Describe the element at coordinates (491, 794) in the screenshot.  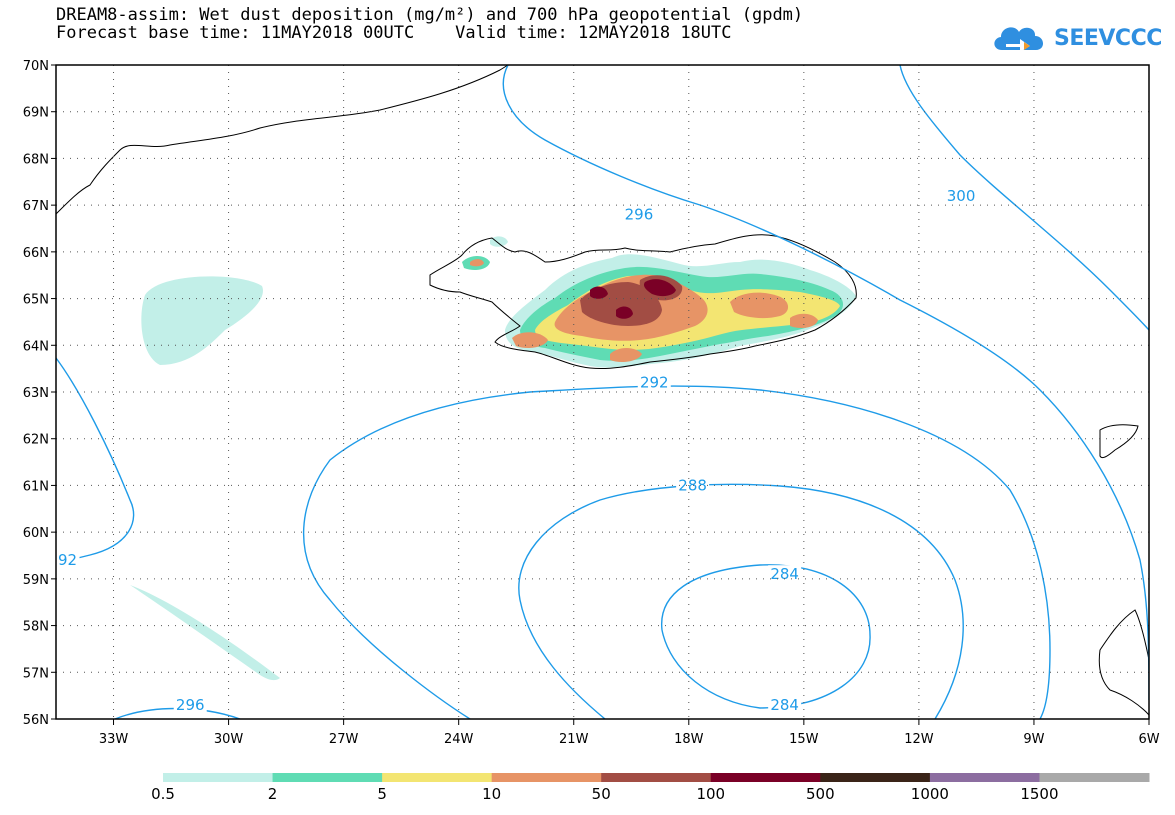
I see `colorbar-label: 10` at that location.